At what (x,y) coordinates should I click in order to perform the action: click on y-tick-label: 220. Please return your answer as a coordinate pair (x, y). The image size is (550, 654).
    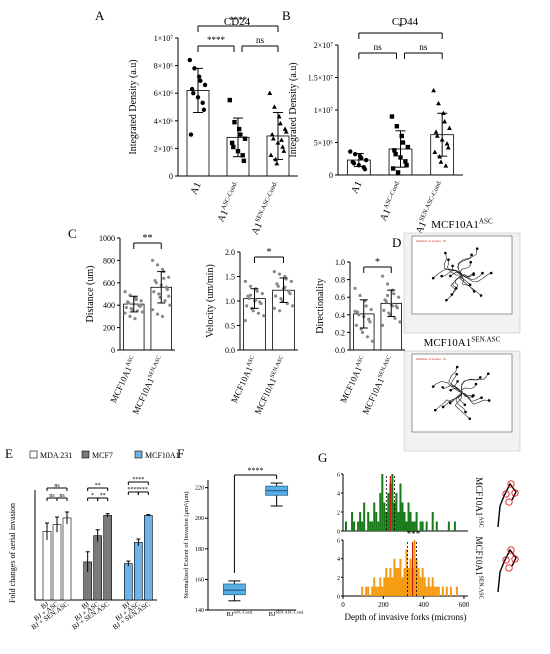
    Looking at the image, I should click on (199, 489).